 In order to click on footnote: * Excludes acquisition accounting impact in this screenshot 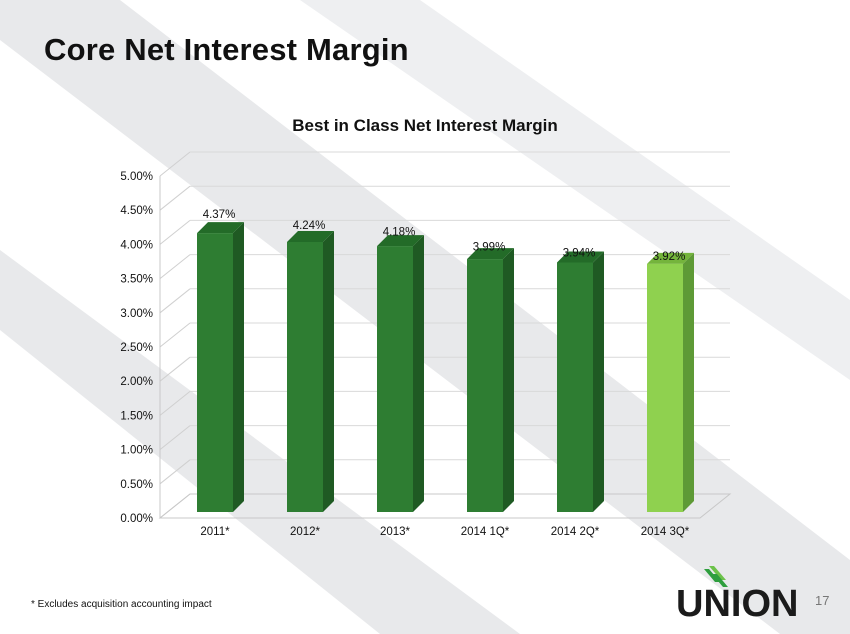, I will do `click(121, 604)`.